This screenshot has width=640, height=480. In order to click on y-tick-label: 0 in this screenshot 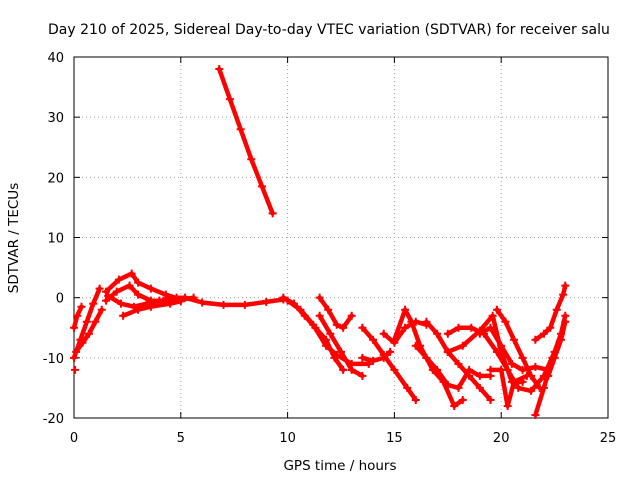, I will do `click(60, 299)`.